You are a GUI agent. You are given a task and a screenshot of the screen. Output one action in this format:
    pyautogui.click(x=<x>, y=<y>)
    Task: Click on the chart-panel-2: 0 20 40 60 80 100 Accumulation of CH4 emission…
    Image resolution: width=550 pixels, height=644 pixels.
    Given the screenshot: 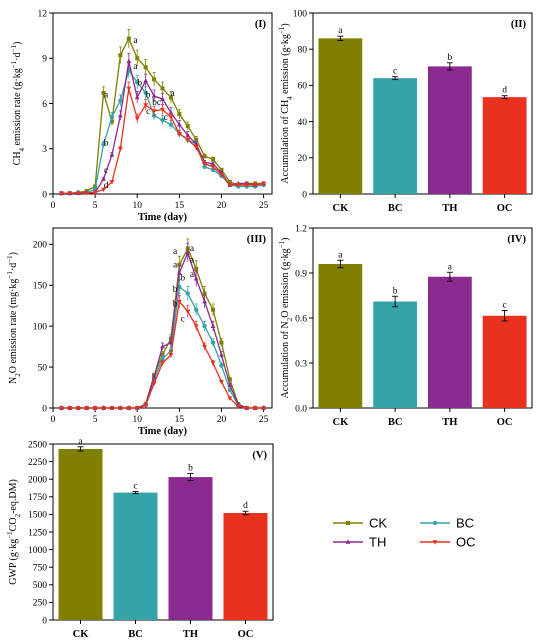 What is the action you would take?
    pyautogui.click(x=405, y=111)
    